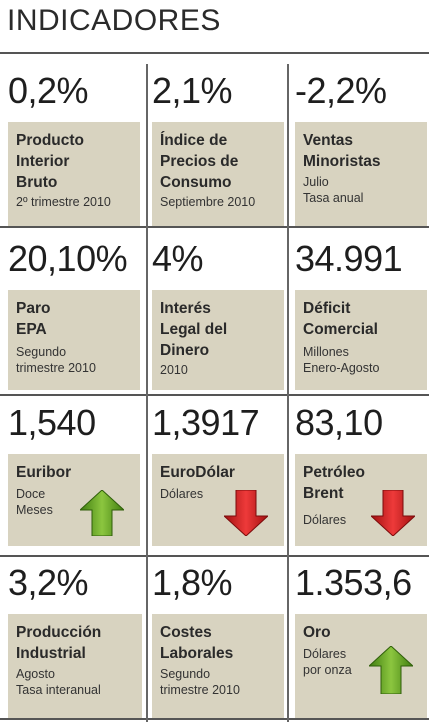  Describe the element at coordinates (33, 319) in the screenshot. I see `indicator-label: Paro EPA` at that location.